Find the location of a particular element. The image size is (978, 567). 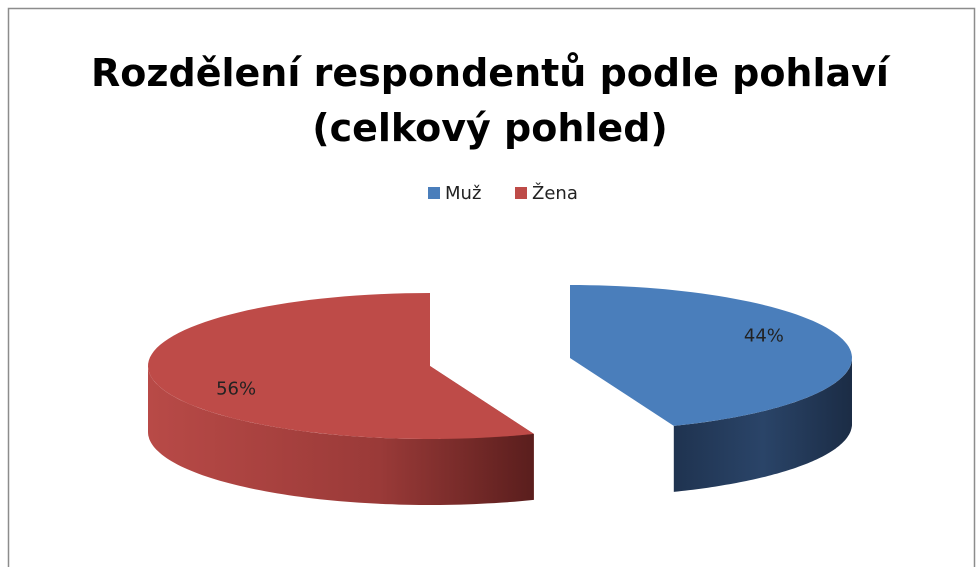

legend: Muž Žena is located at coordinates (503, 193).